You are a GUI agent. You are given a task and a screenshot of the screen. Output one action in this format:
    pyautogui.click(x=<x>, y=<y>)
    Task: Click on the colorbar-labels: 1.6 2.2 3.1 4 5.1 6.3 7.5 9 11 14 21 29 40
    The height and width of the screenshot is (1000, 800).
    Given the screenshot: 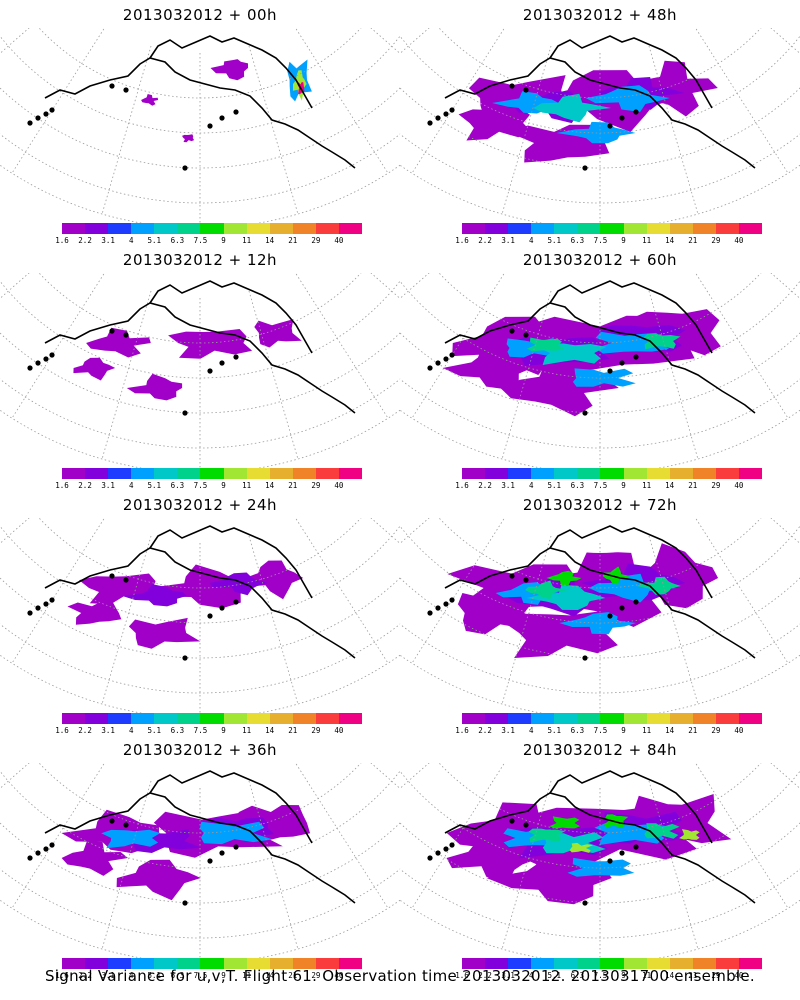 What is the action you would take?
    pyautogui.click(x=608, y=241)
    